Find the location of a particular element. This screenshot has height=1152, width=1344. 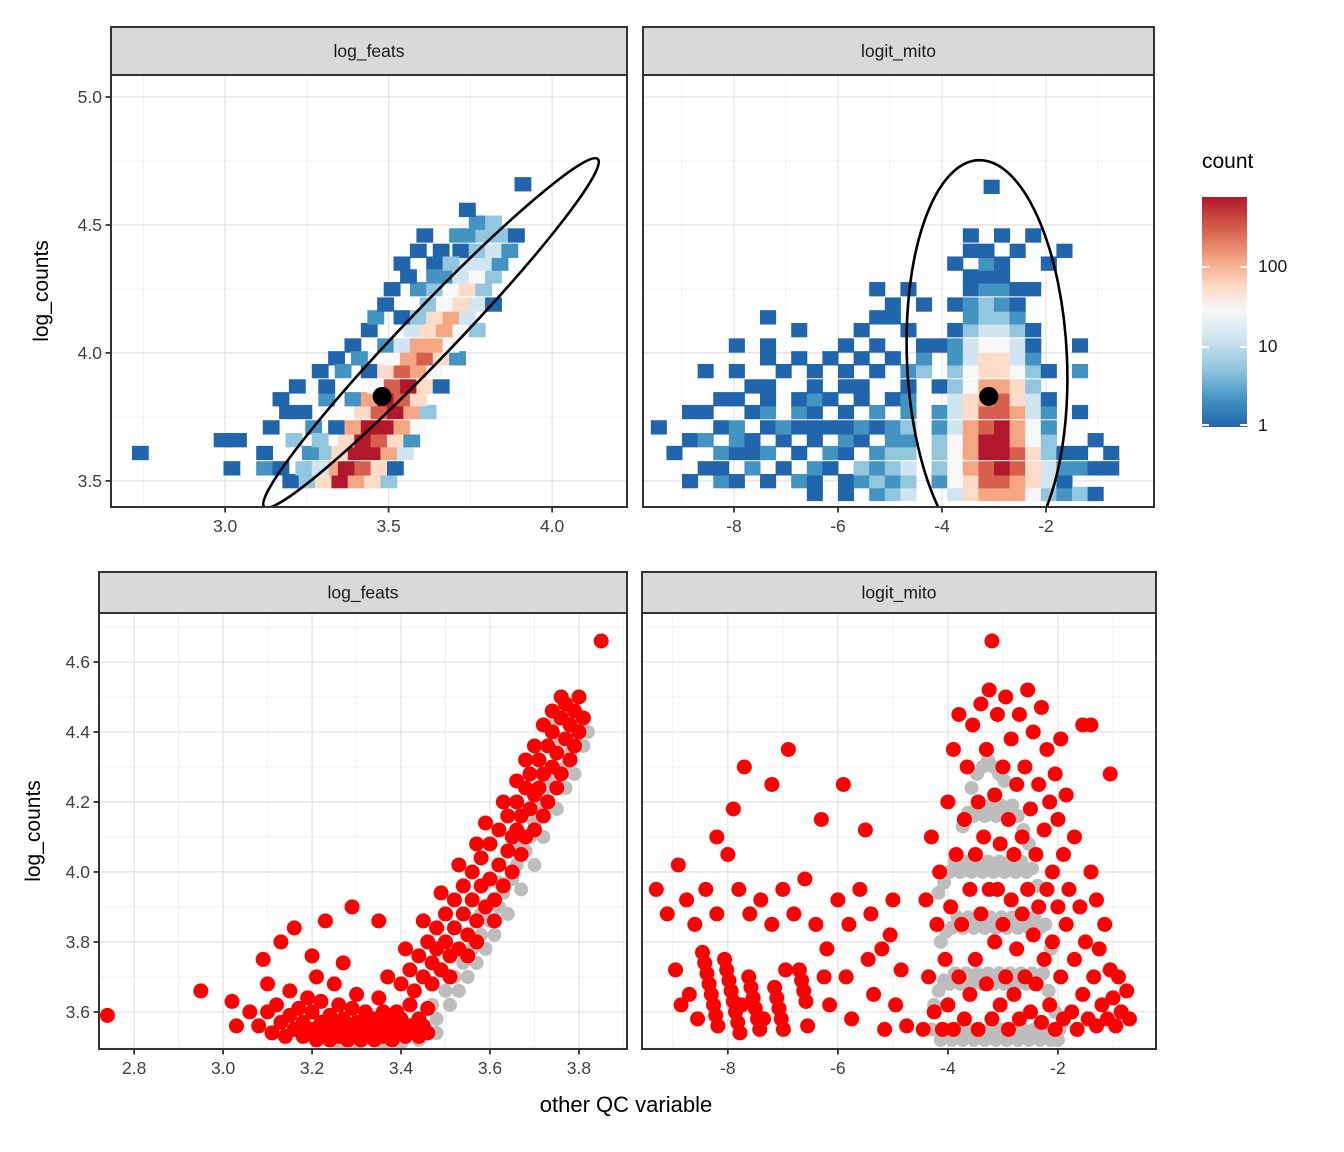

centroid-dot is located at coordinates (989, 396).